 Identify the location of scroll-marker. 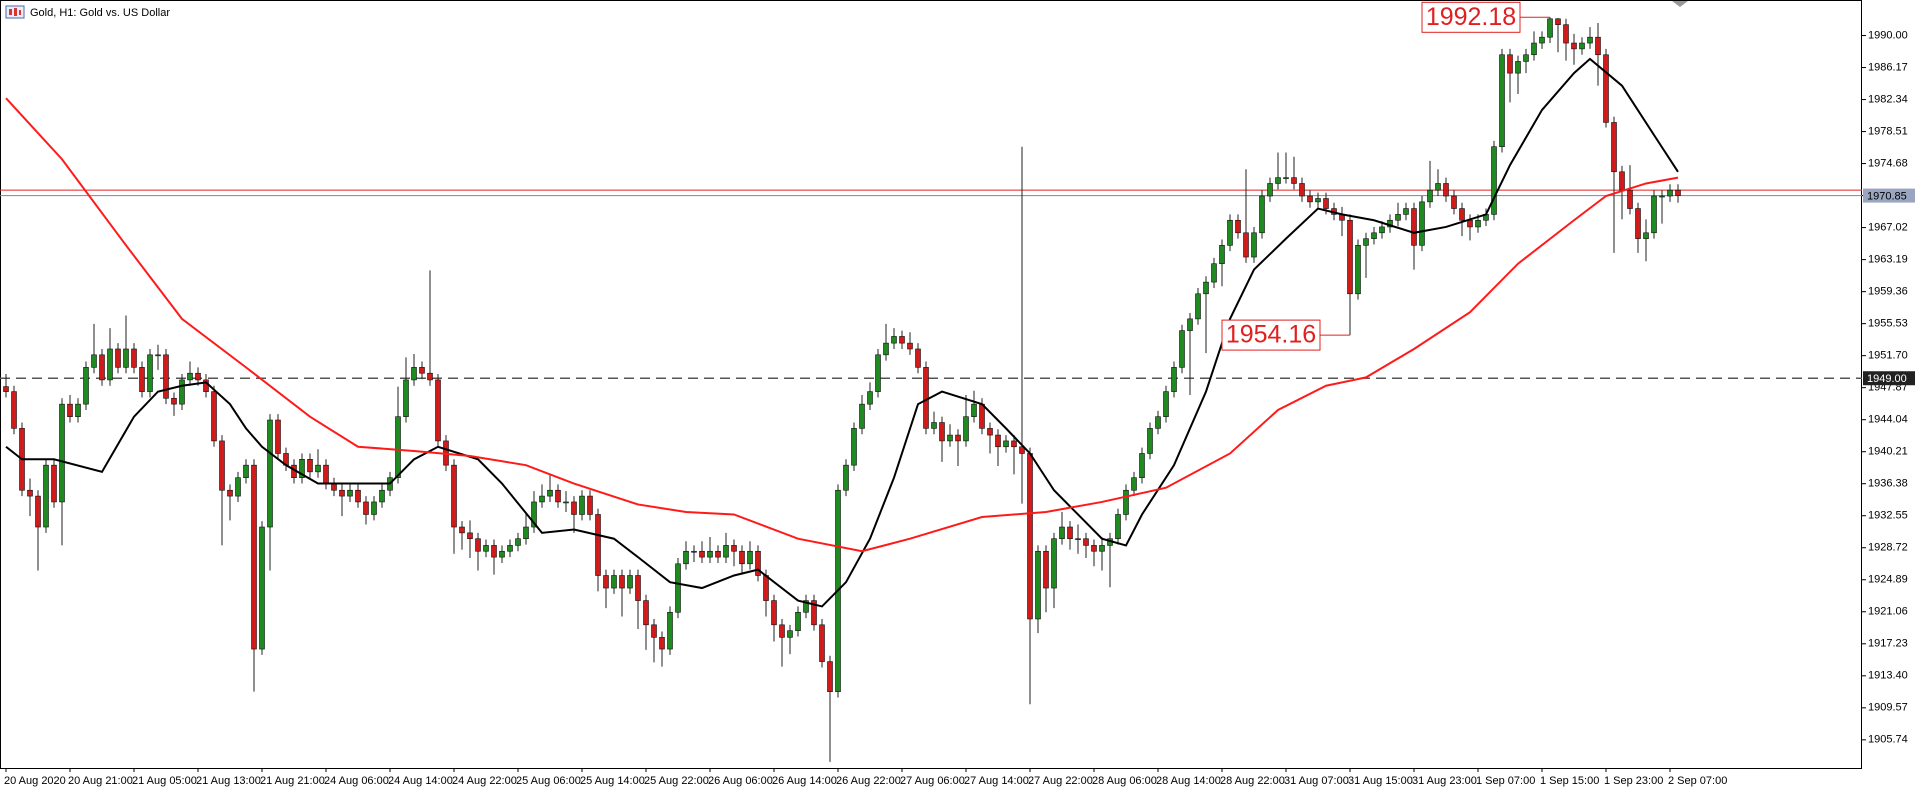
(1680, 4).